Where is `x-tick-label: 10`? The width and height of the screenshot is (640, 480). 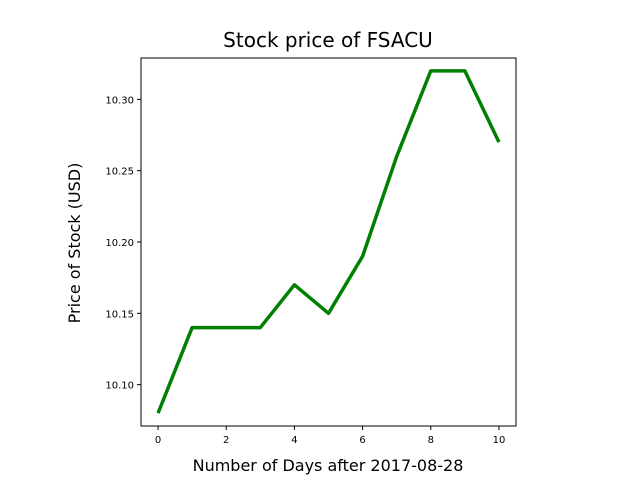
x-tick-label: 10 is located at coordinates (499, 440).